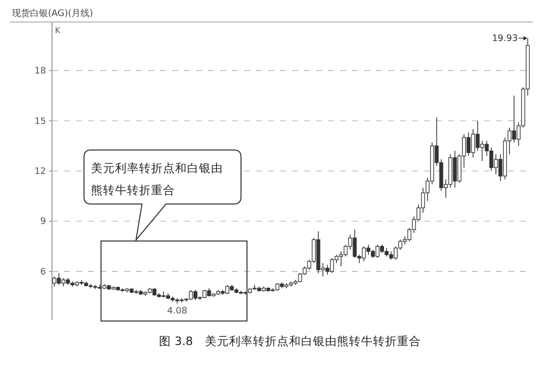  I want to click on y-tick-label: 12, so click(40, 172).